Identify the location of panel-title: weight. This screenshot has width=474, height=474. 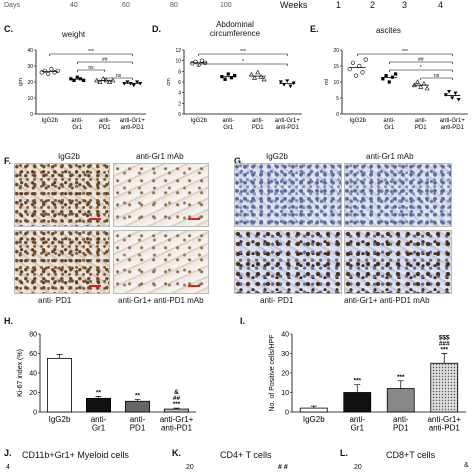
(74, 34).